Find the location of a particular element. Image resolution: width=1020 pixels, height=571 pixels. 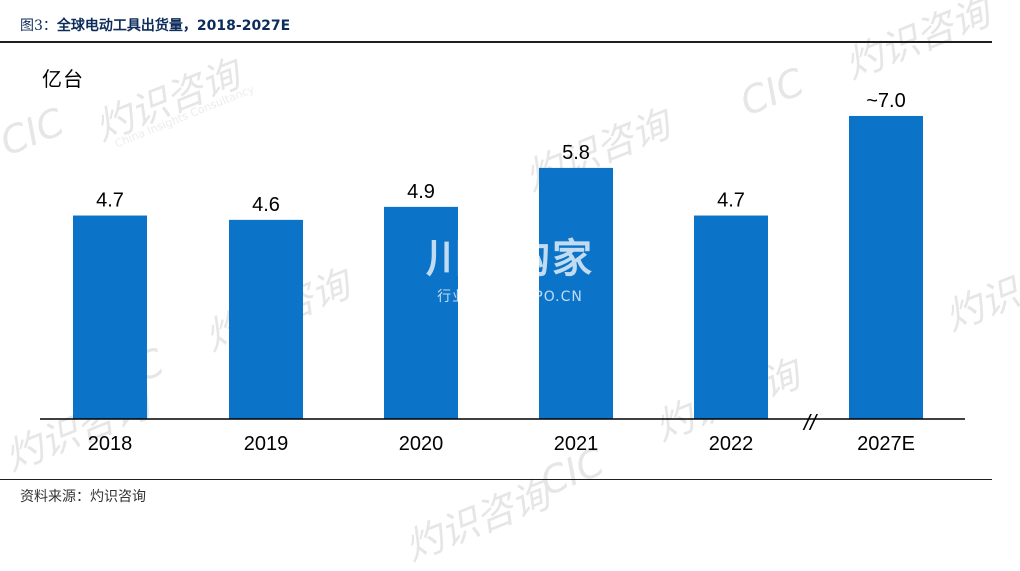

bar-2018 is located at coordinates (110, 317).